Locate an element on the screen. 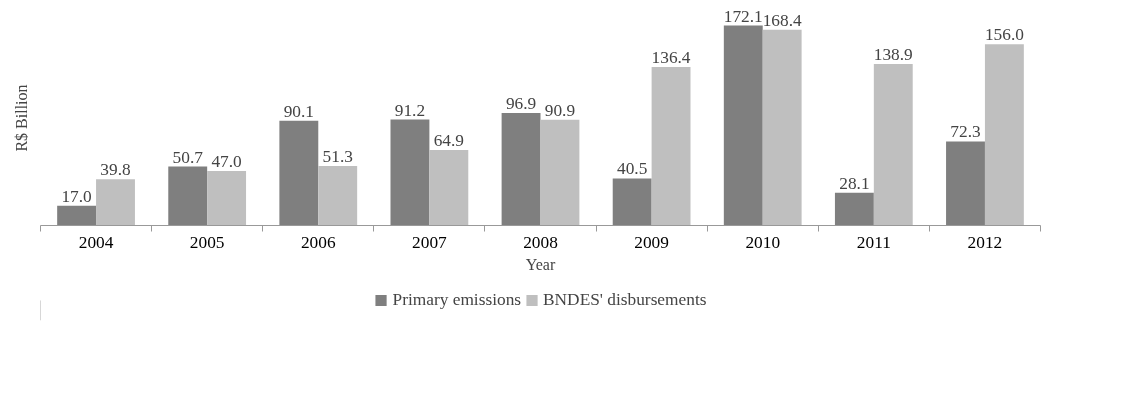  data-label: 72.3 is located at coordinates (965, 132).